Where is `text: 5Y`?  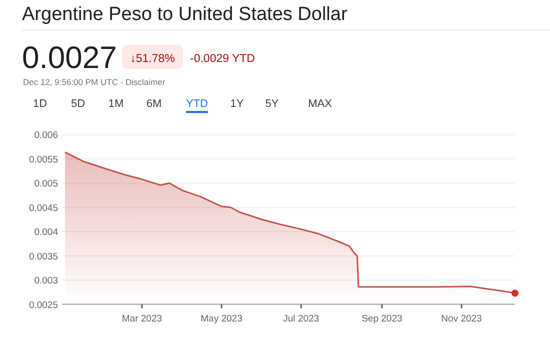
text: 5Y is located at coordinates (272, 104).